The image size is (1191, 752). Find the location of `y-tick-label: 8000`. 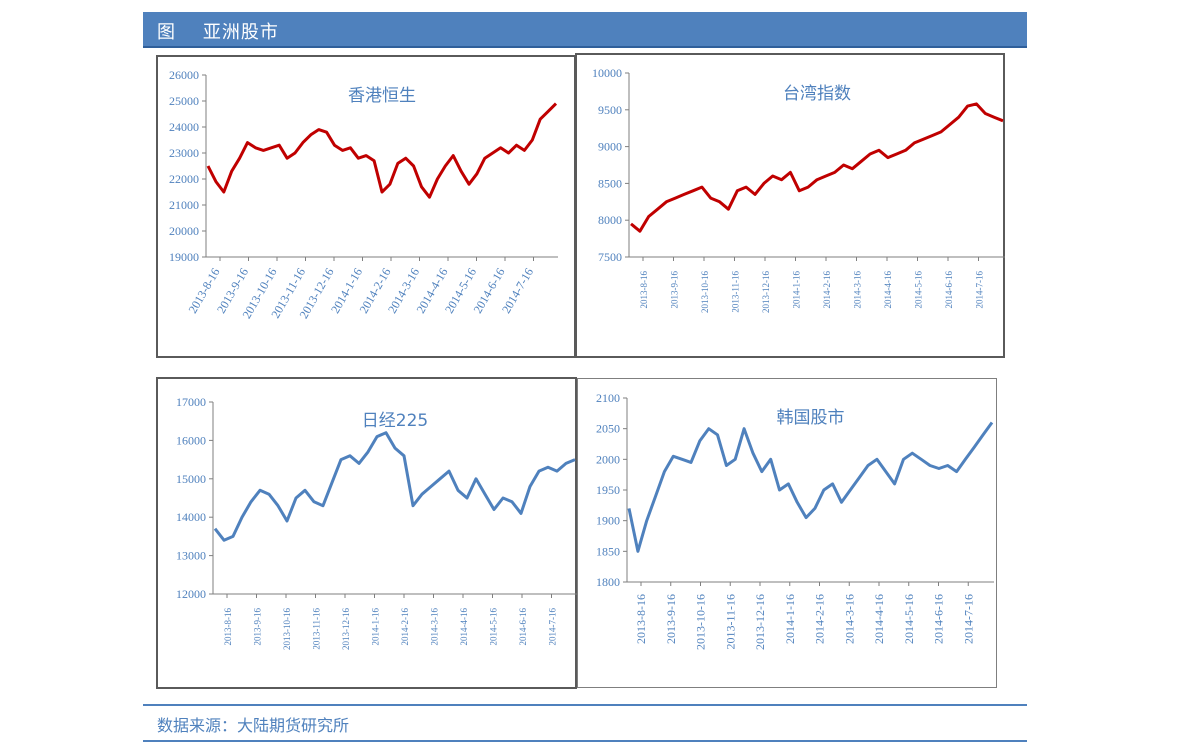

y-tick-label: 8000 is located at coordinates (610, 220).